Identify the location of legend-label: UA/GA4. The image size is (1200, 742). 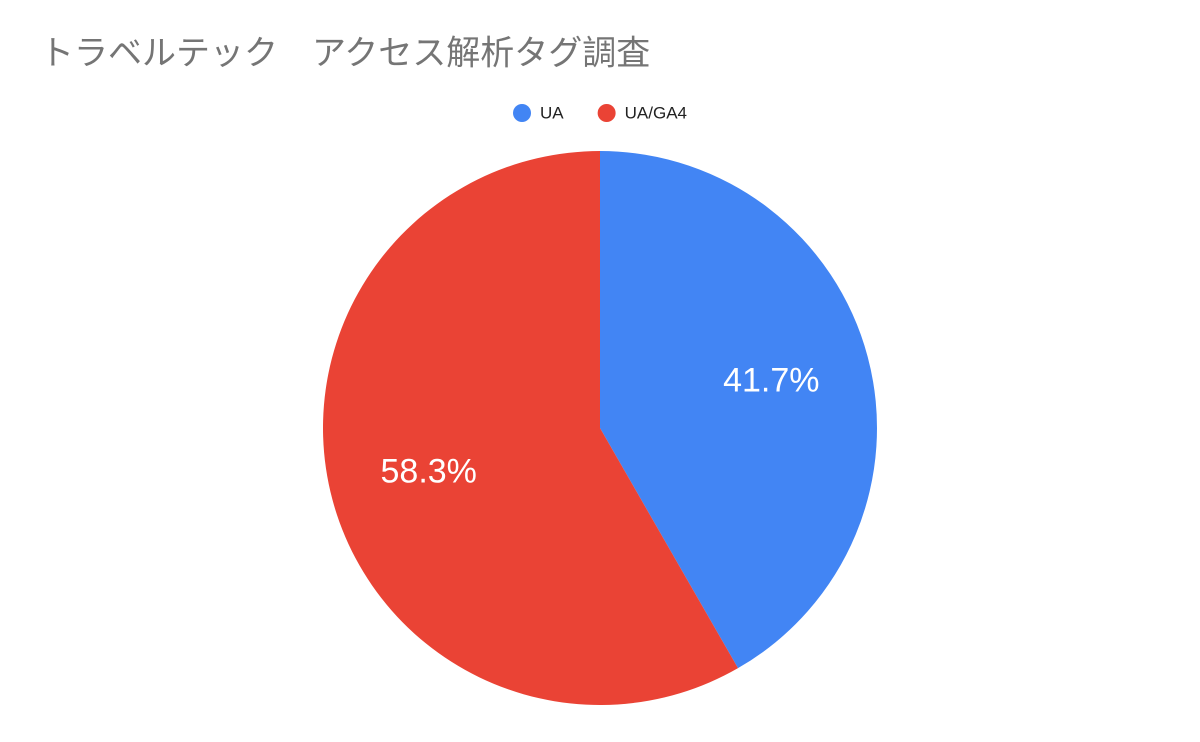
(656, 112).